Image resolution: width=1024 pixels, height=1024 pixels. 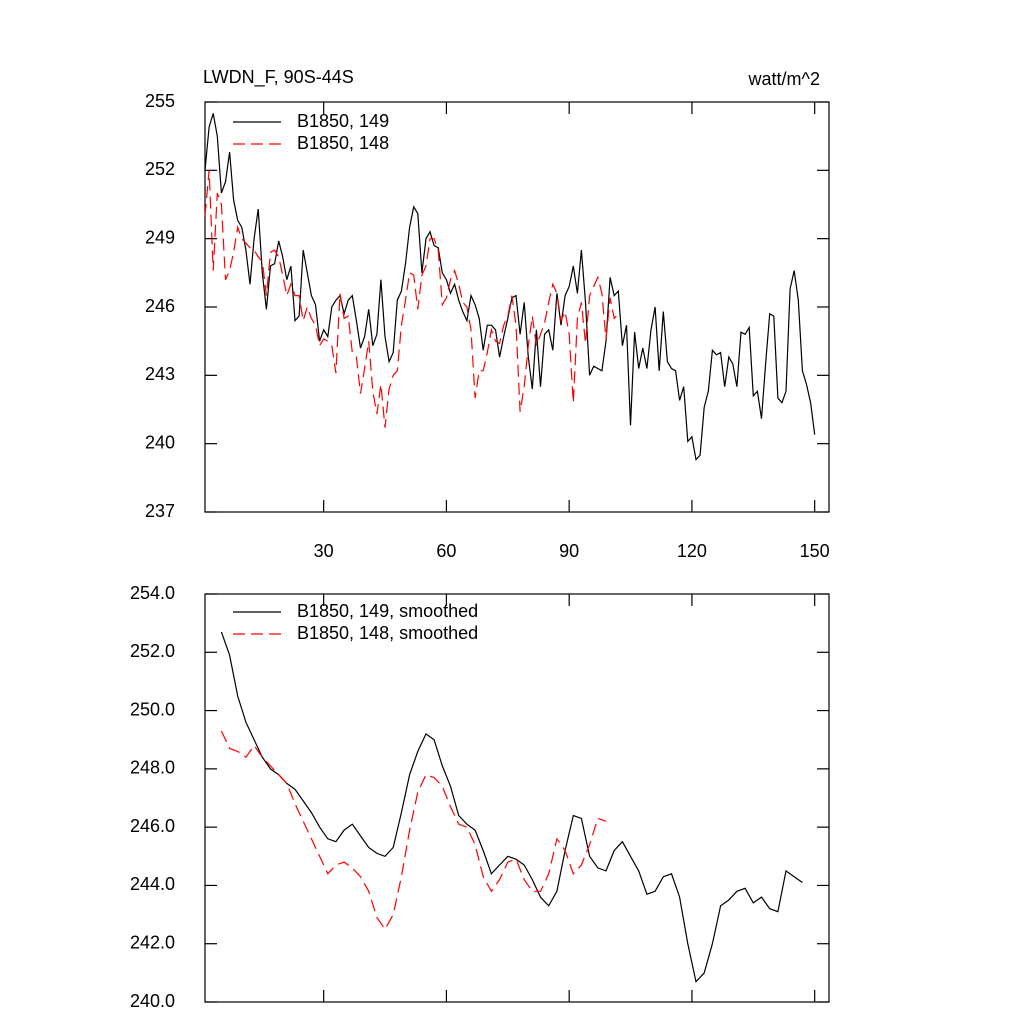 What do you see at coordinates (387, 611) in the screenshot?
I see `legend-label: B1850, 149, smoothed` at bounding box center [387, 611].